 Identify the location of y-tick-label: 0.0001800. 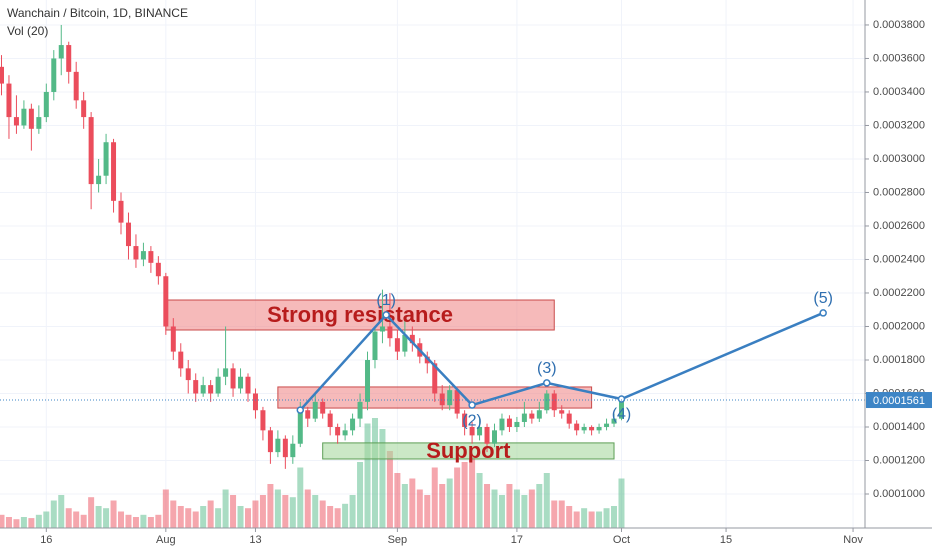
(899, 360).